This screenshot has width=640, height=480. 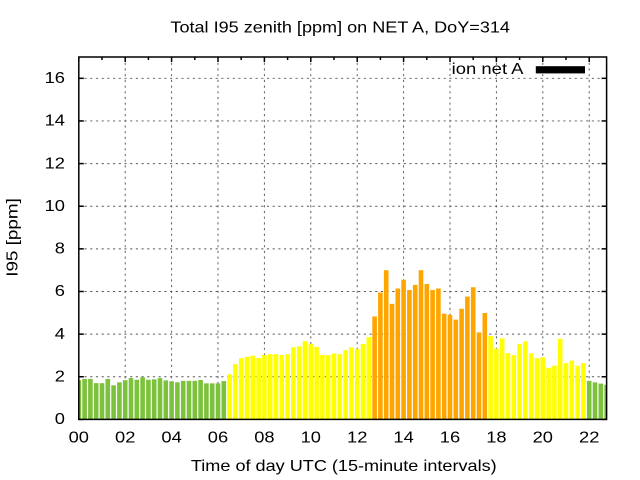 I want to click on svg-text: 0, so click(x=60, y=419).